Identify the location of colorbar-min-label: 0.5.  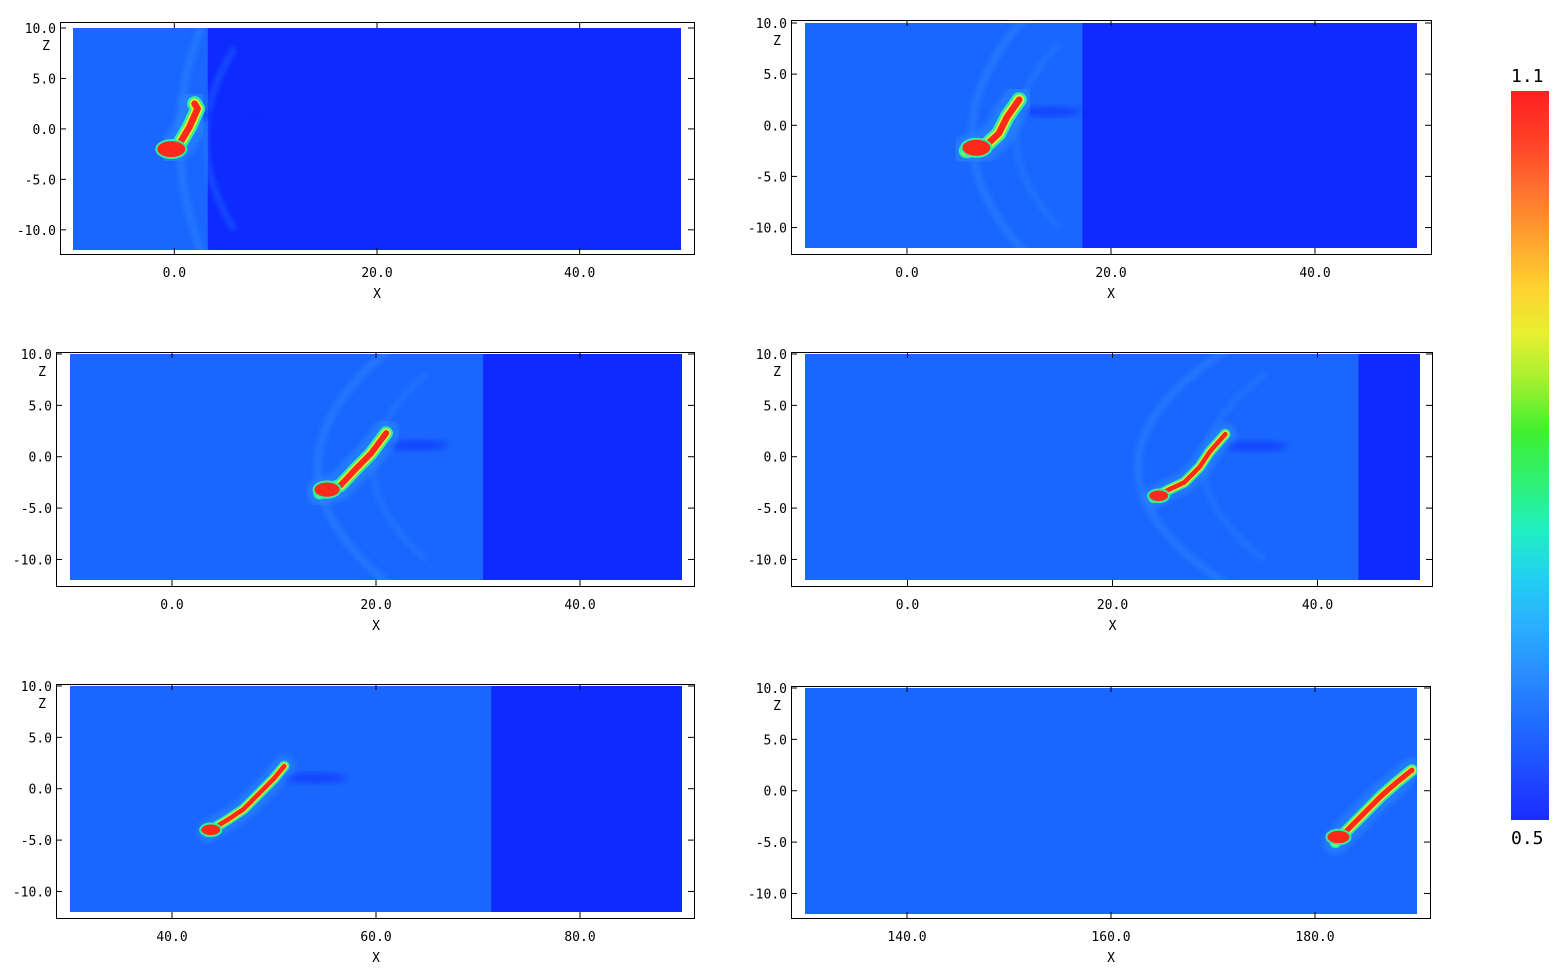
(1527, 838).